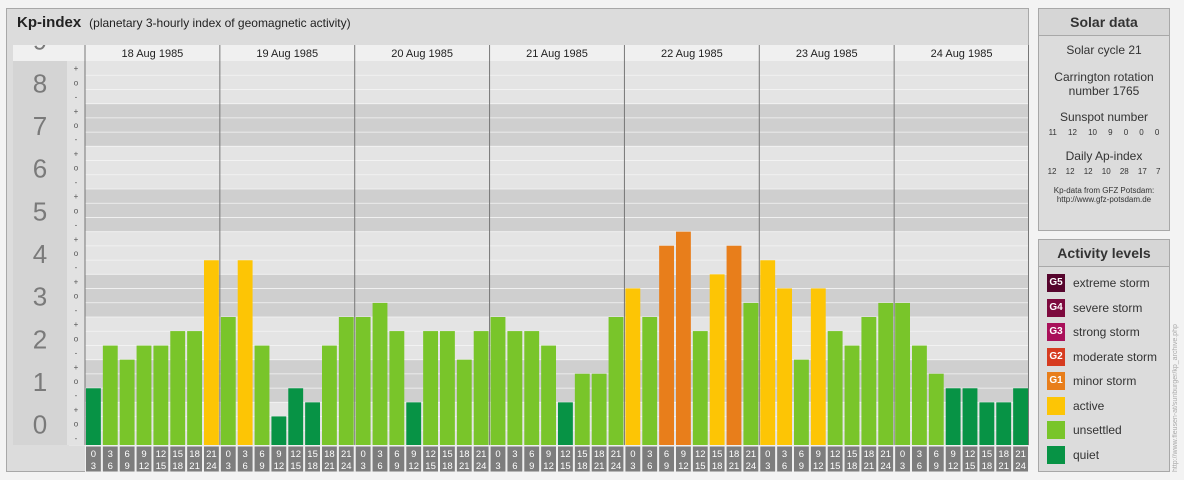 Image resolution: width=1184 pixels, height=480 pixels. I want to click on y-label-column, so click(40, 253).